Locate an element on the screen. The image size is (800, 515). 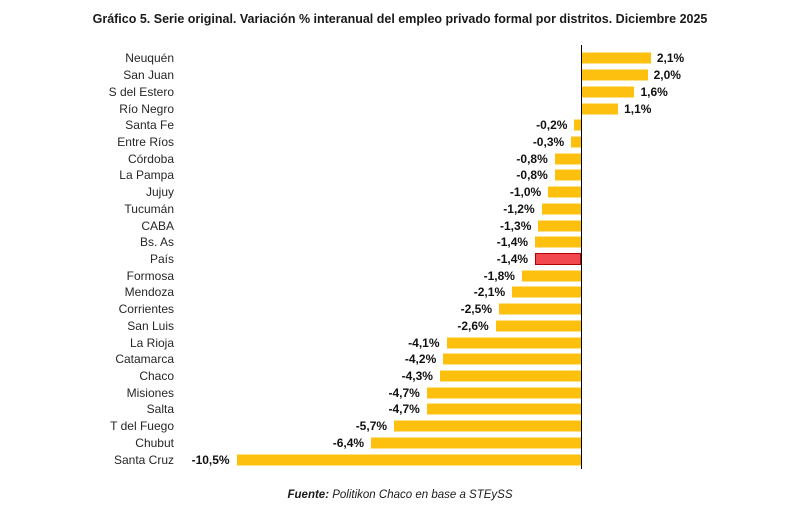
value-label: 2,1% is located at coordinates (670, 58).